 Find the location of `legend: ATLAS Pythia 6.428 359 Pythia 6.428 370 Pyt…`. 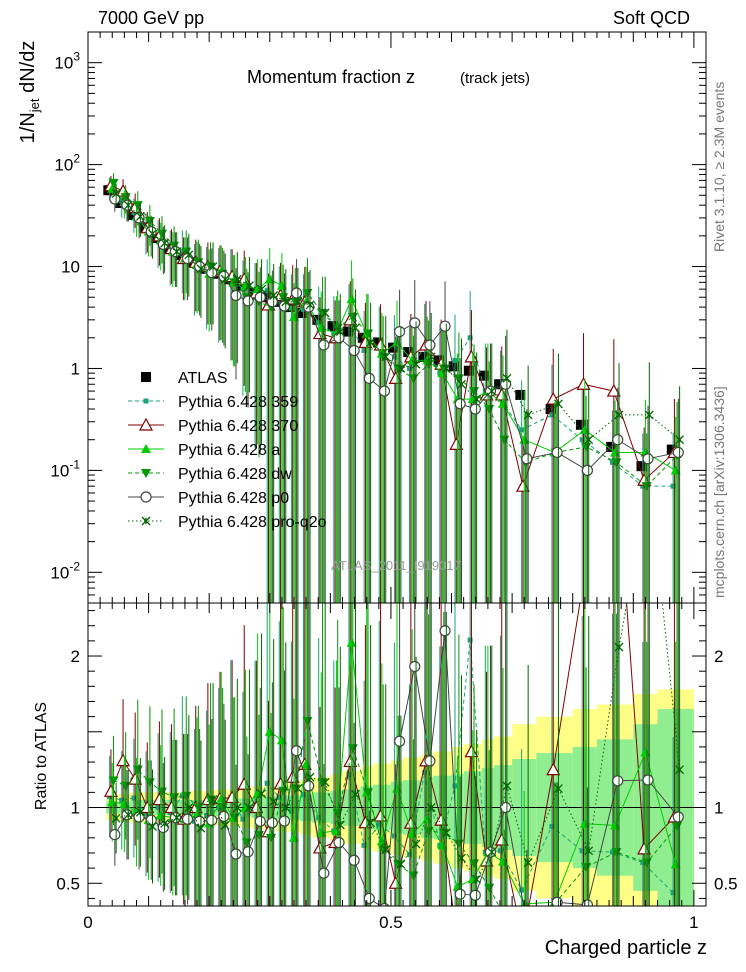

legend: ATLAS Pythia 6.428 359 Pythia 6.428 370 Pyt… is located at coordinates (227, 450).